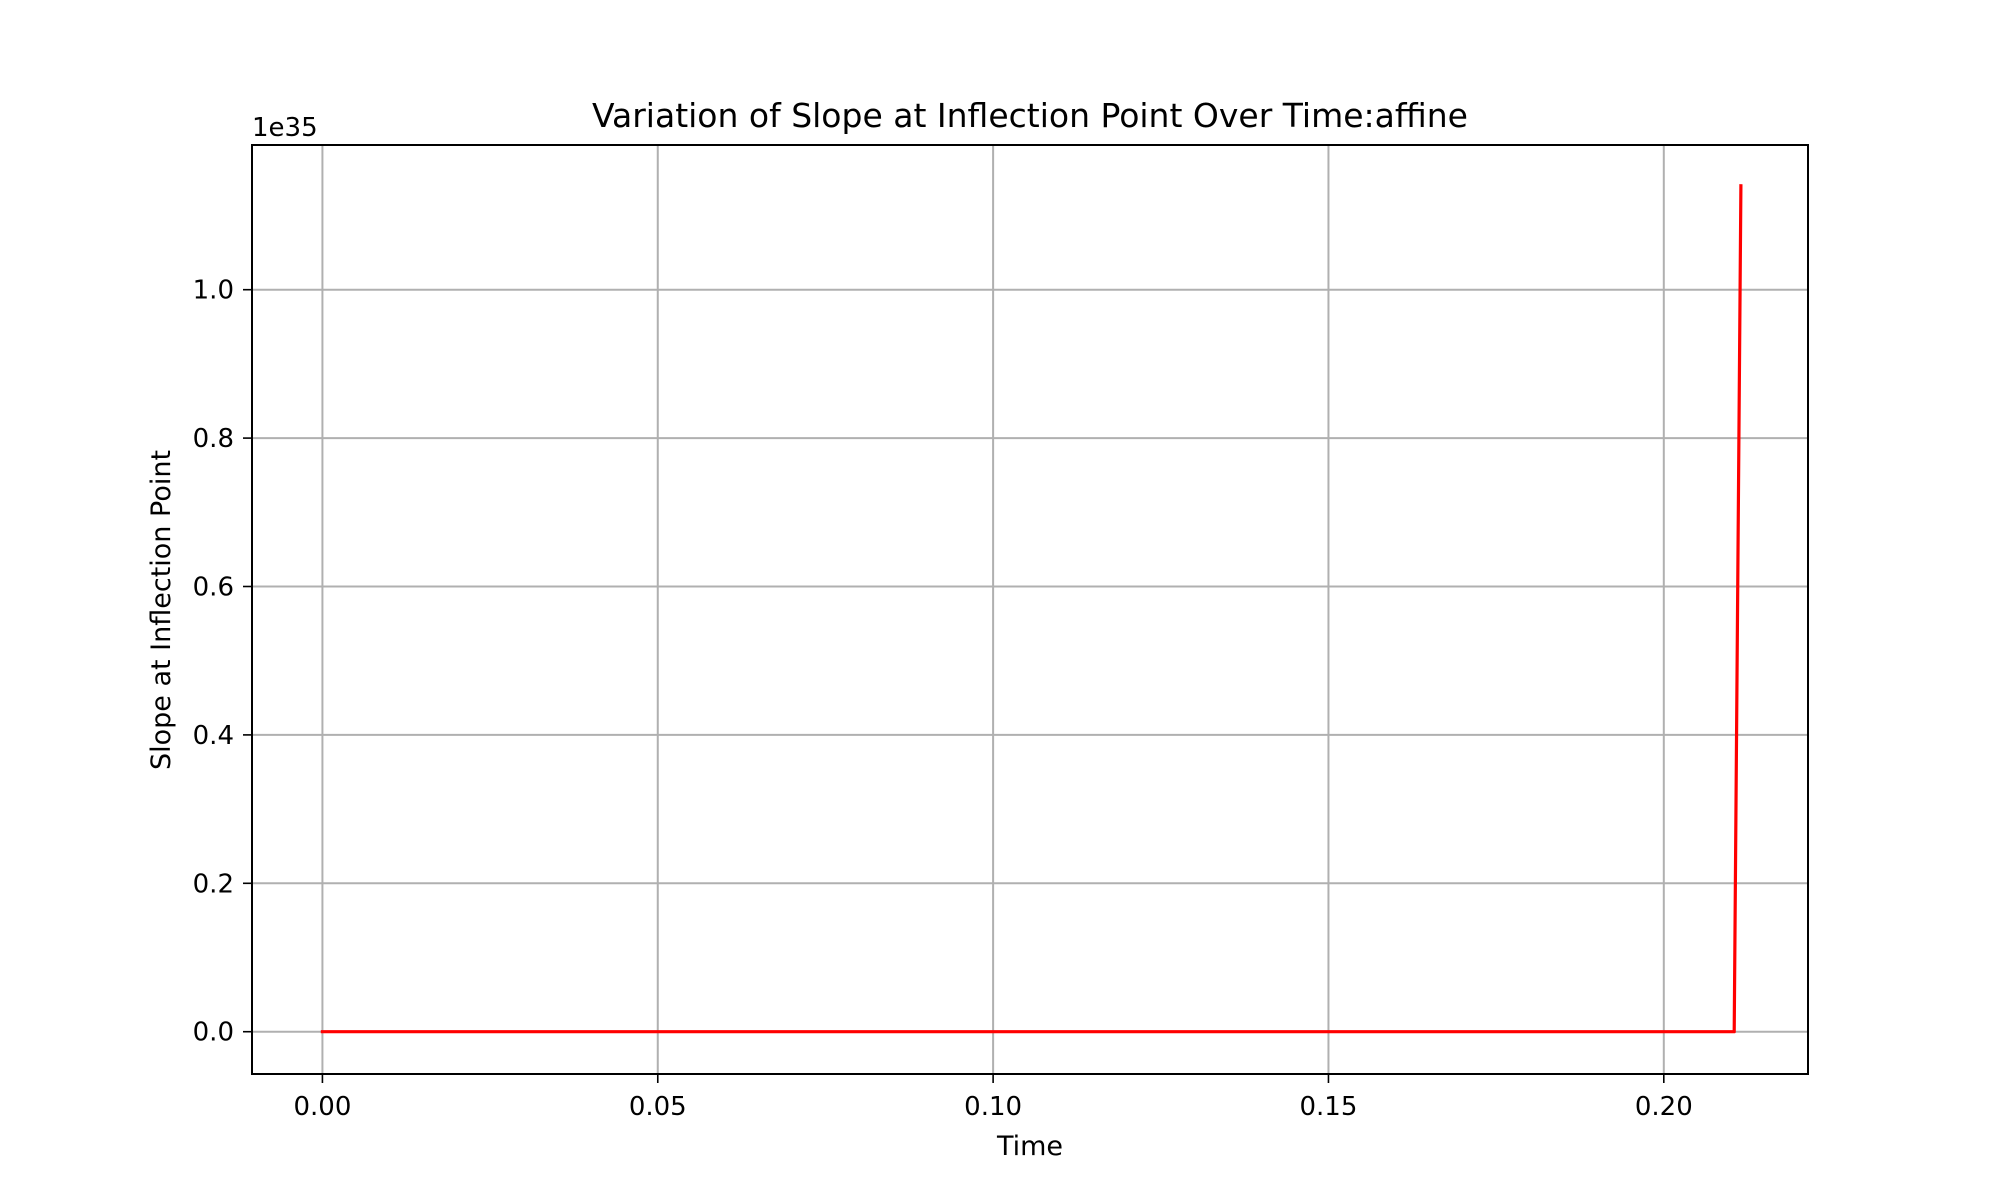 The height and width of the screenshot is (1200, 2000). I want to click on x-axis-label: Time, so click(1029, 1146).